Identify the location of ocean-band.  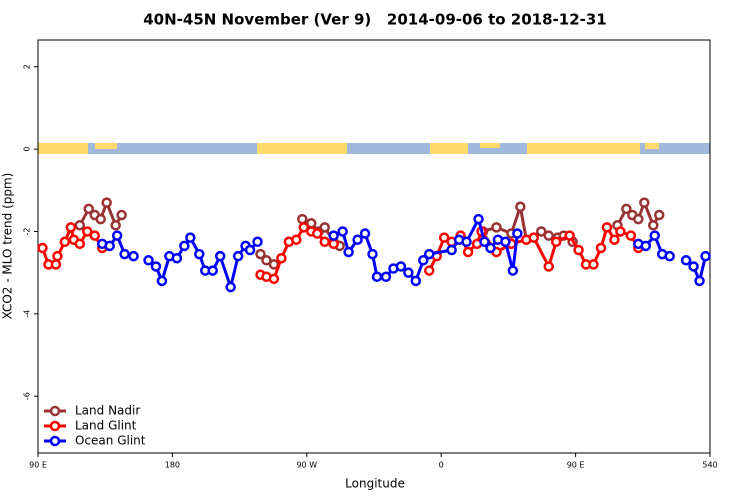
(374, 148).